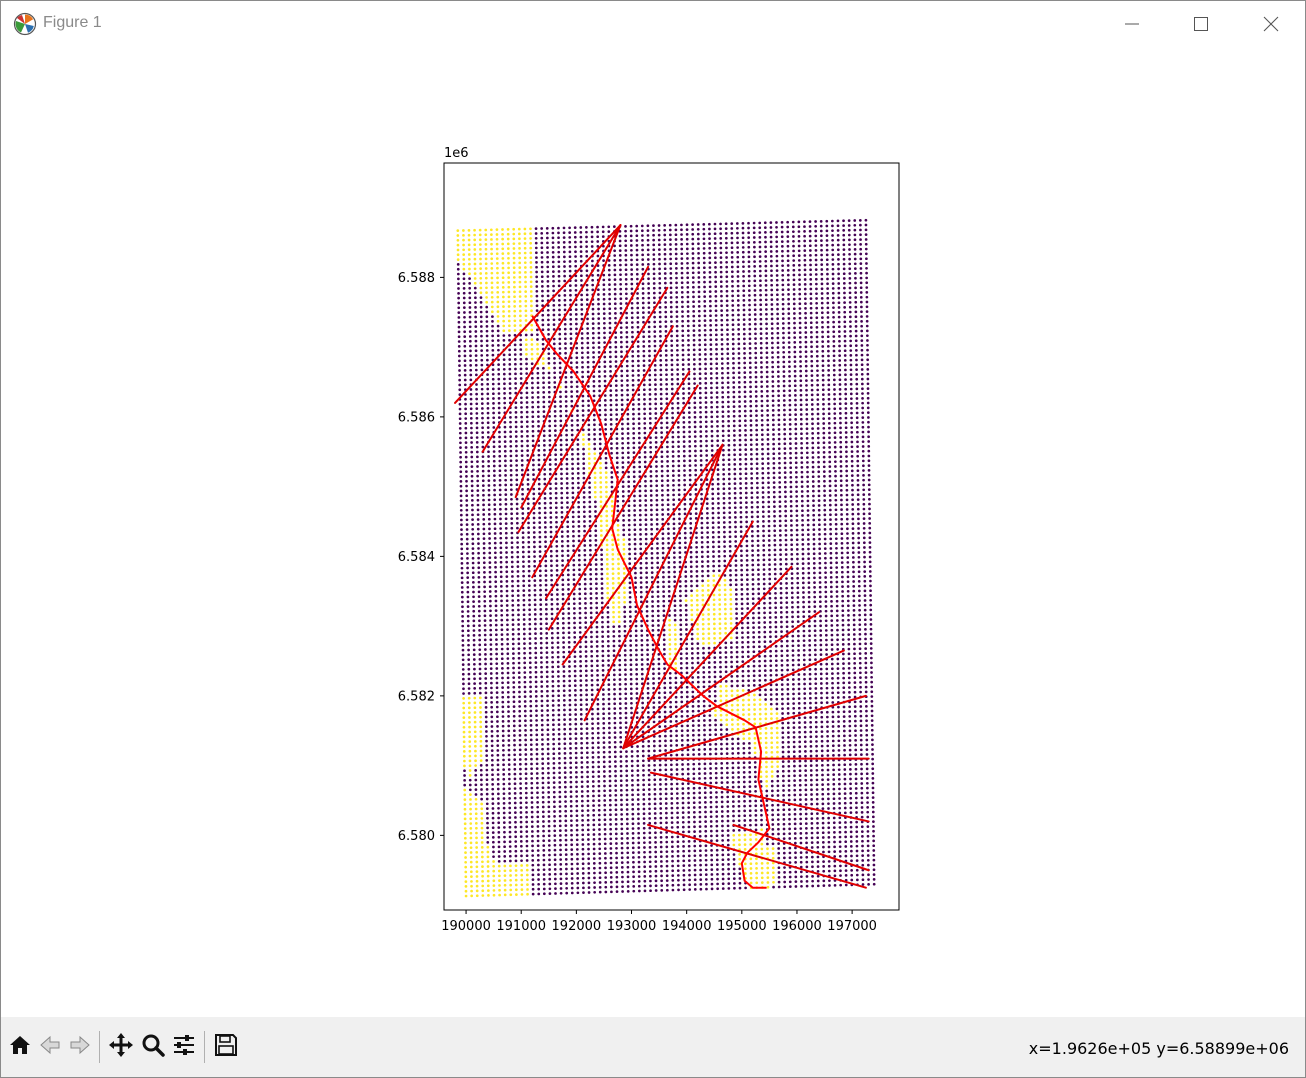  I want to click on close-button, so click(1271, 24).